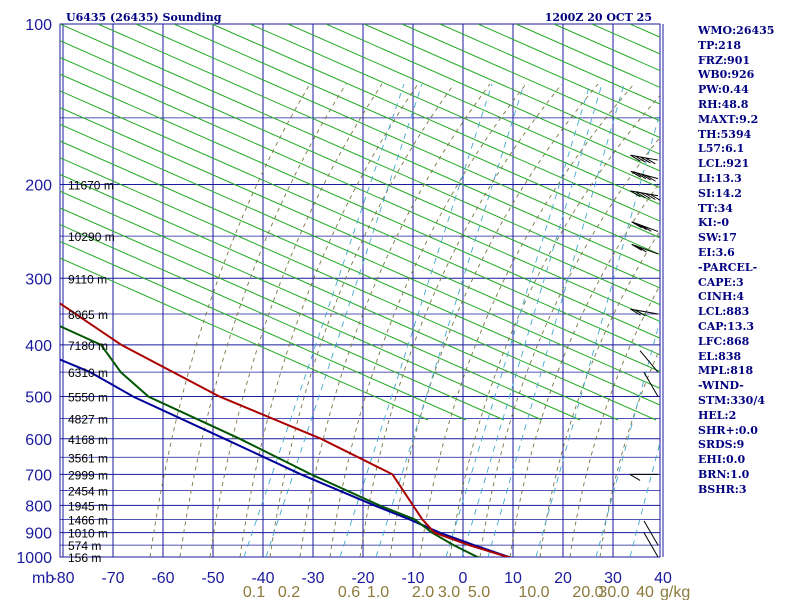 This screenshot has height=600, width=800. What do you see at coordinates (725, 134) in the screenshot?
I see `index-item: TH:5394` at bounding box center [725, 134].